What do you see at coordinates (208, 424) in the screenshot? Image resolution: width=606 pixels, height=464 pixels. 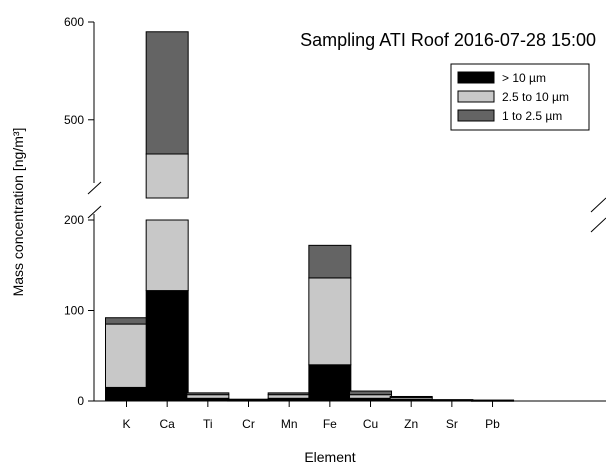 I see `x-tick-label-Ti: Ti` at bounding box center [208, 424].